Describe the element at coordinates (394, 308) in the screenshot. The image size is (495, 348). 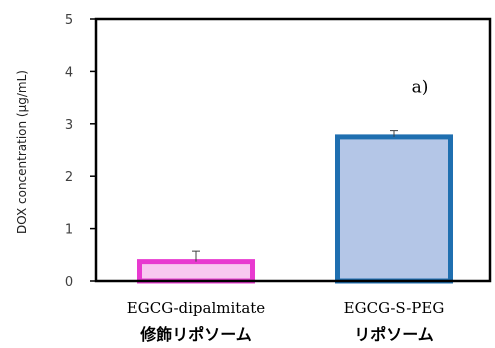
I see `category-label-line1: EGCG-S-PEG` at that location.